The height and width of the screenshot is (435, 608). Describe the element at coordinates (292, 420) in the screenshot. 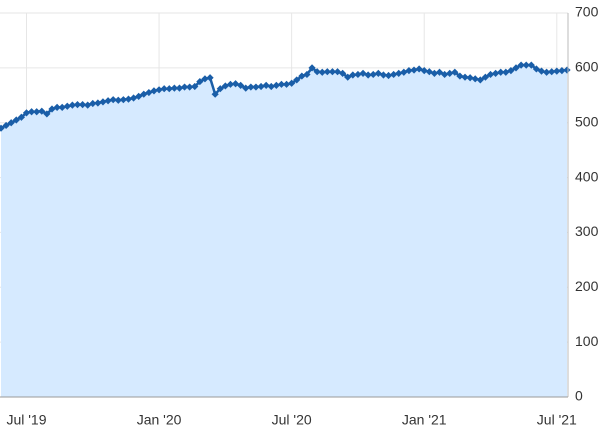

I see `x-tick-label: Jul '20` at that location.